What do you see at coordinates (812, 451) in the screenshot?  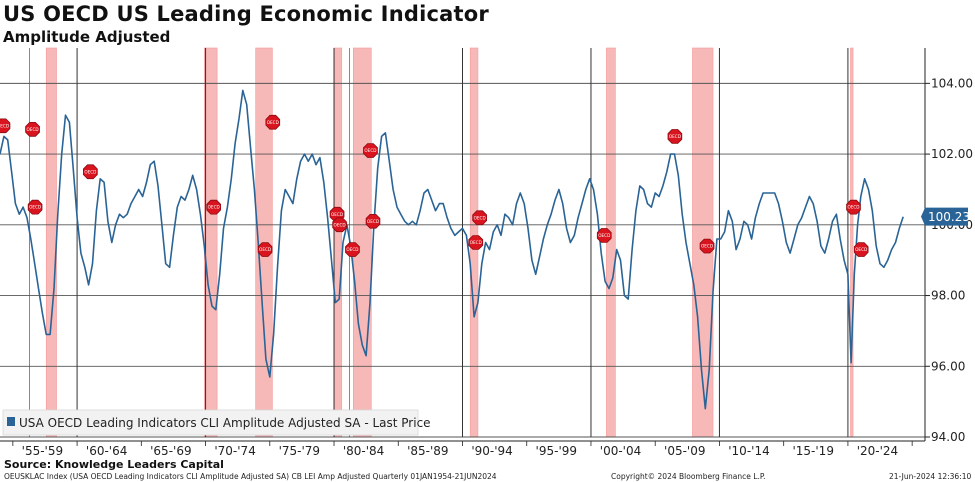 I see `x-tick-label: '15-'19` at bounding box center [812, 451].